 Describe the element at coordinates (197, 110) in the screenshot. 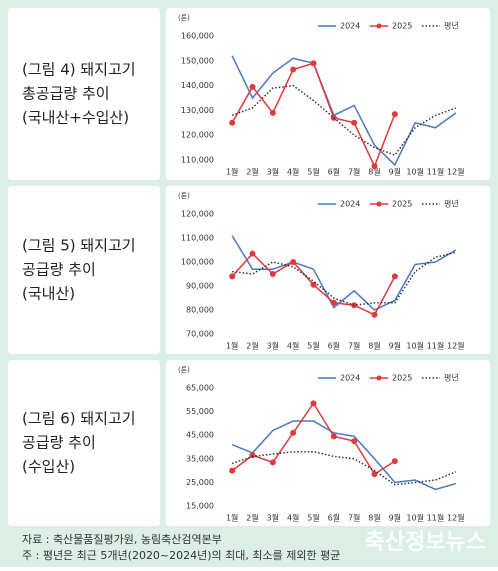

I see `y-tick-label: 130,000` at that location.